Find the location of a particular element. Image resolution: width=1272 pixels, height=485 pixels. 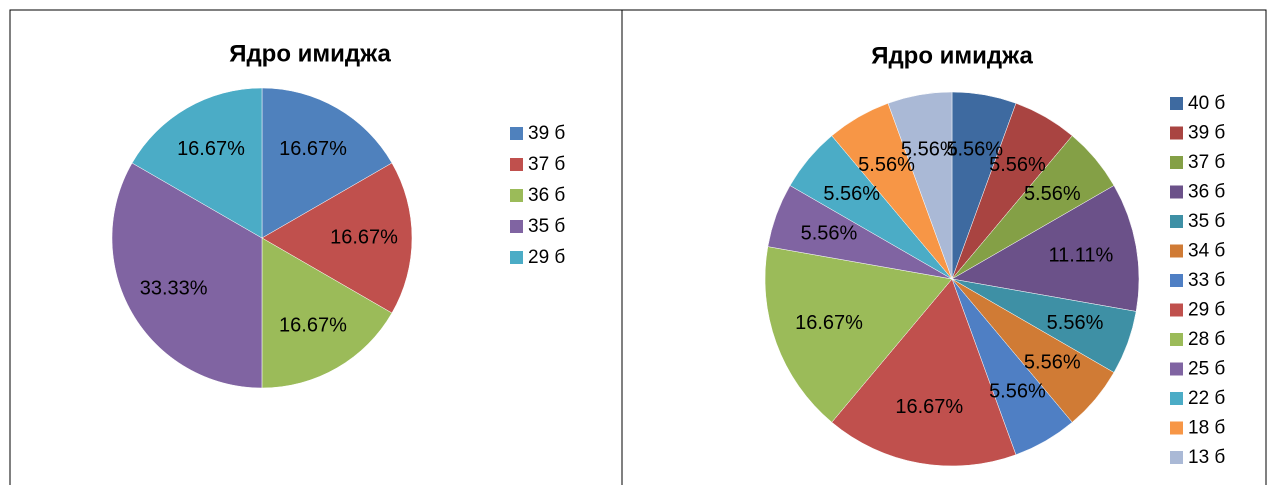

data-label: 11.11% is located at coordinates (1080, 256).